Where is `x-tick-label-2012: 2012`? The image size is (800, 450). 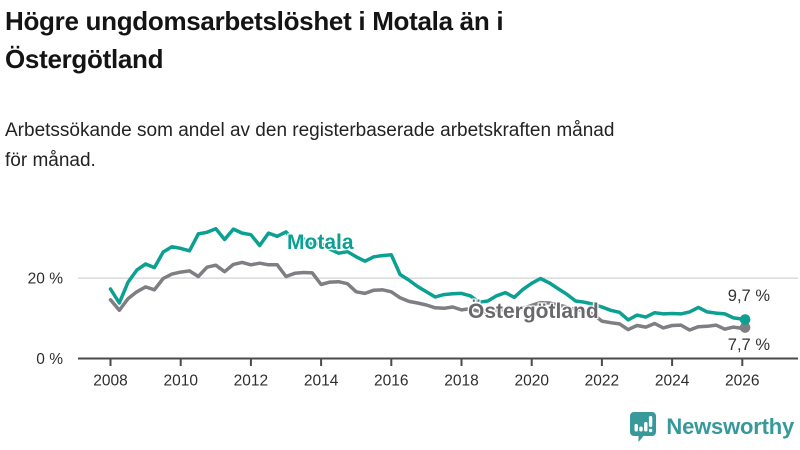
x-tick-label-2012: 2012 is located at coordinates (251, 381).